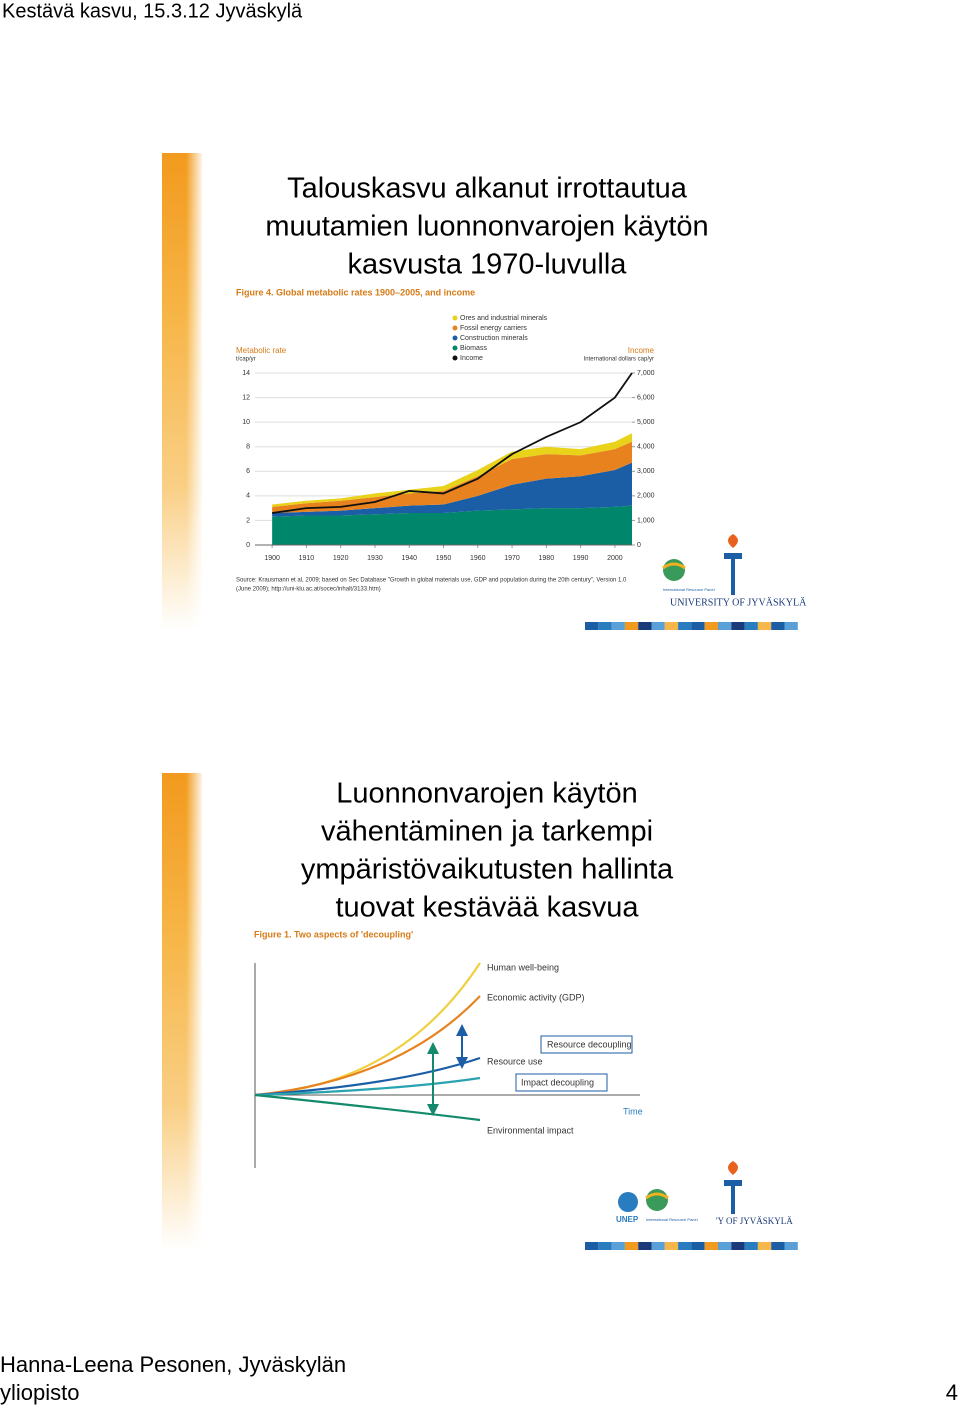  I want to click on y2-tick-label: 1,000, so click(646, 520).